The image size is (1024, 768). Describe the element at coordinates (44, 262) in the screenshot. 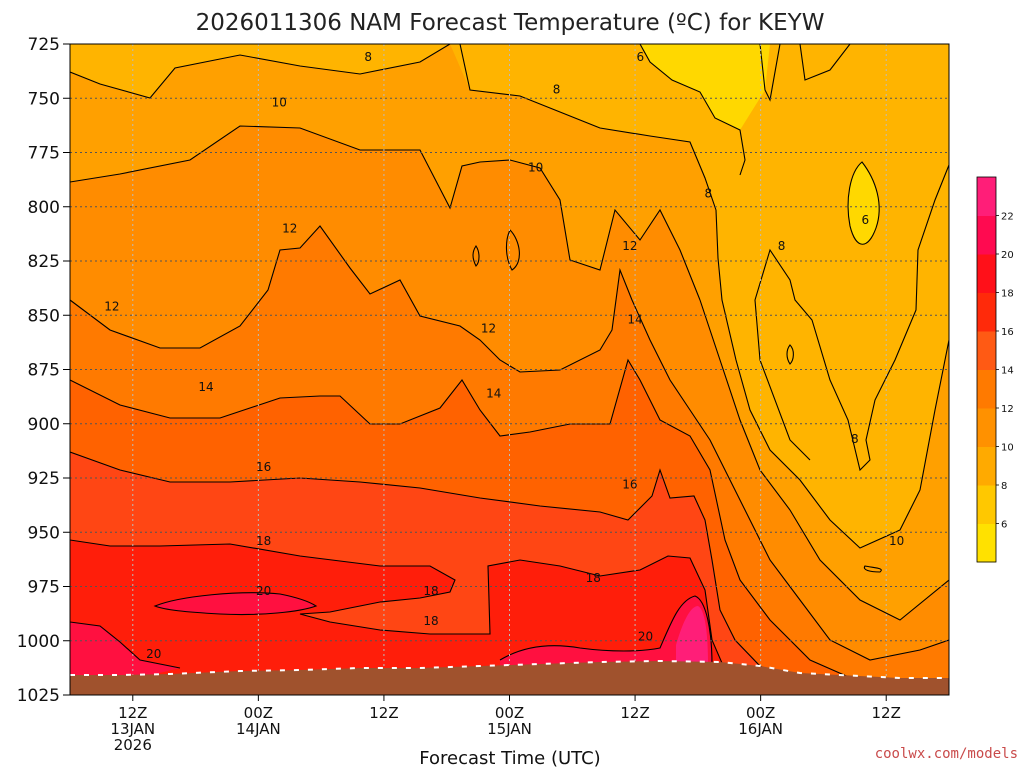

I see `y-tick-label: 825` at that location.